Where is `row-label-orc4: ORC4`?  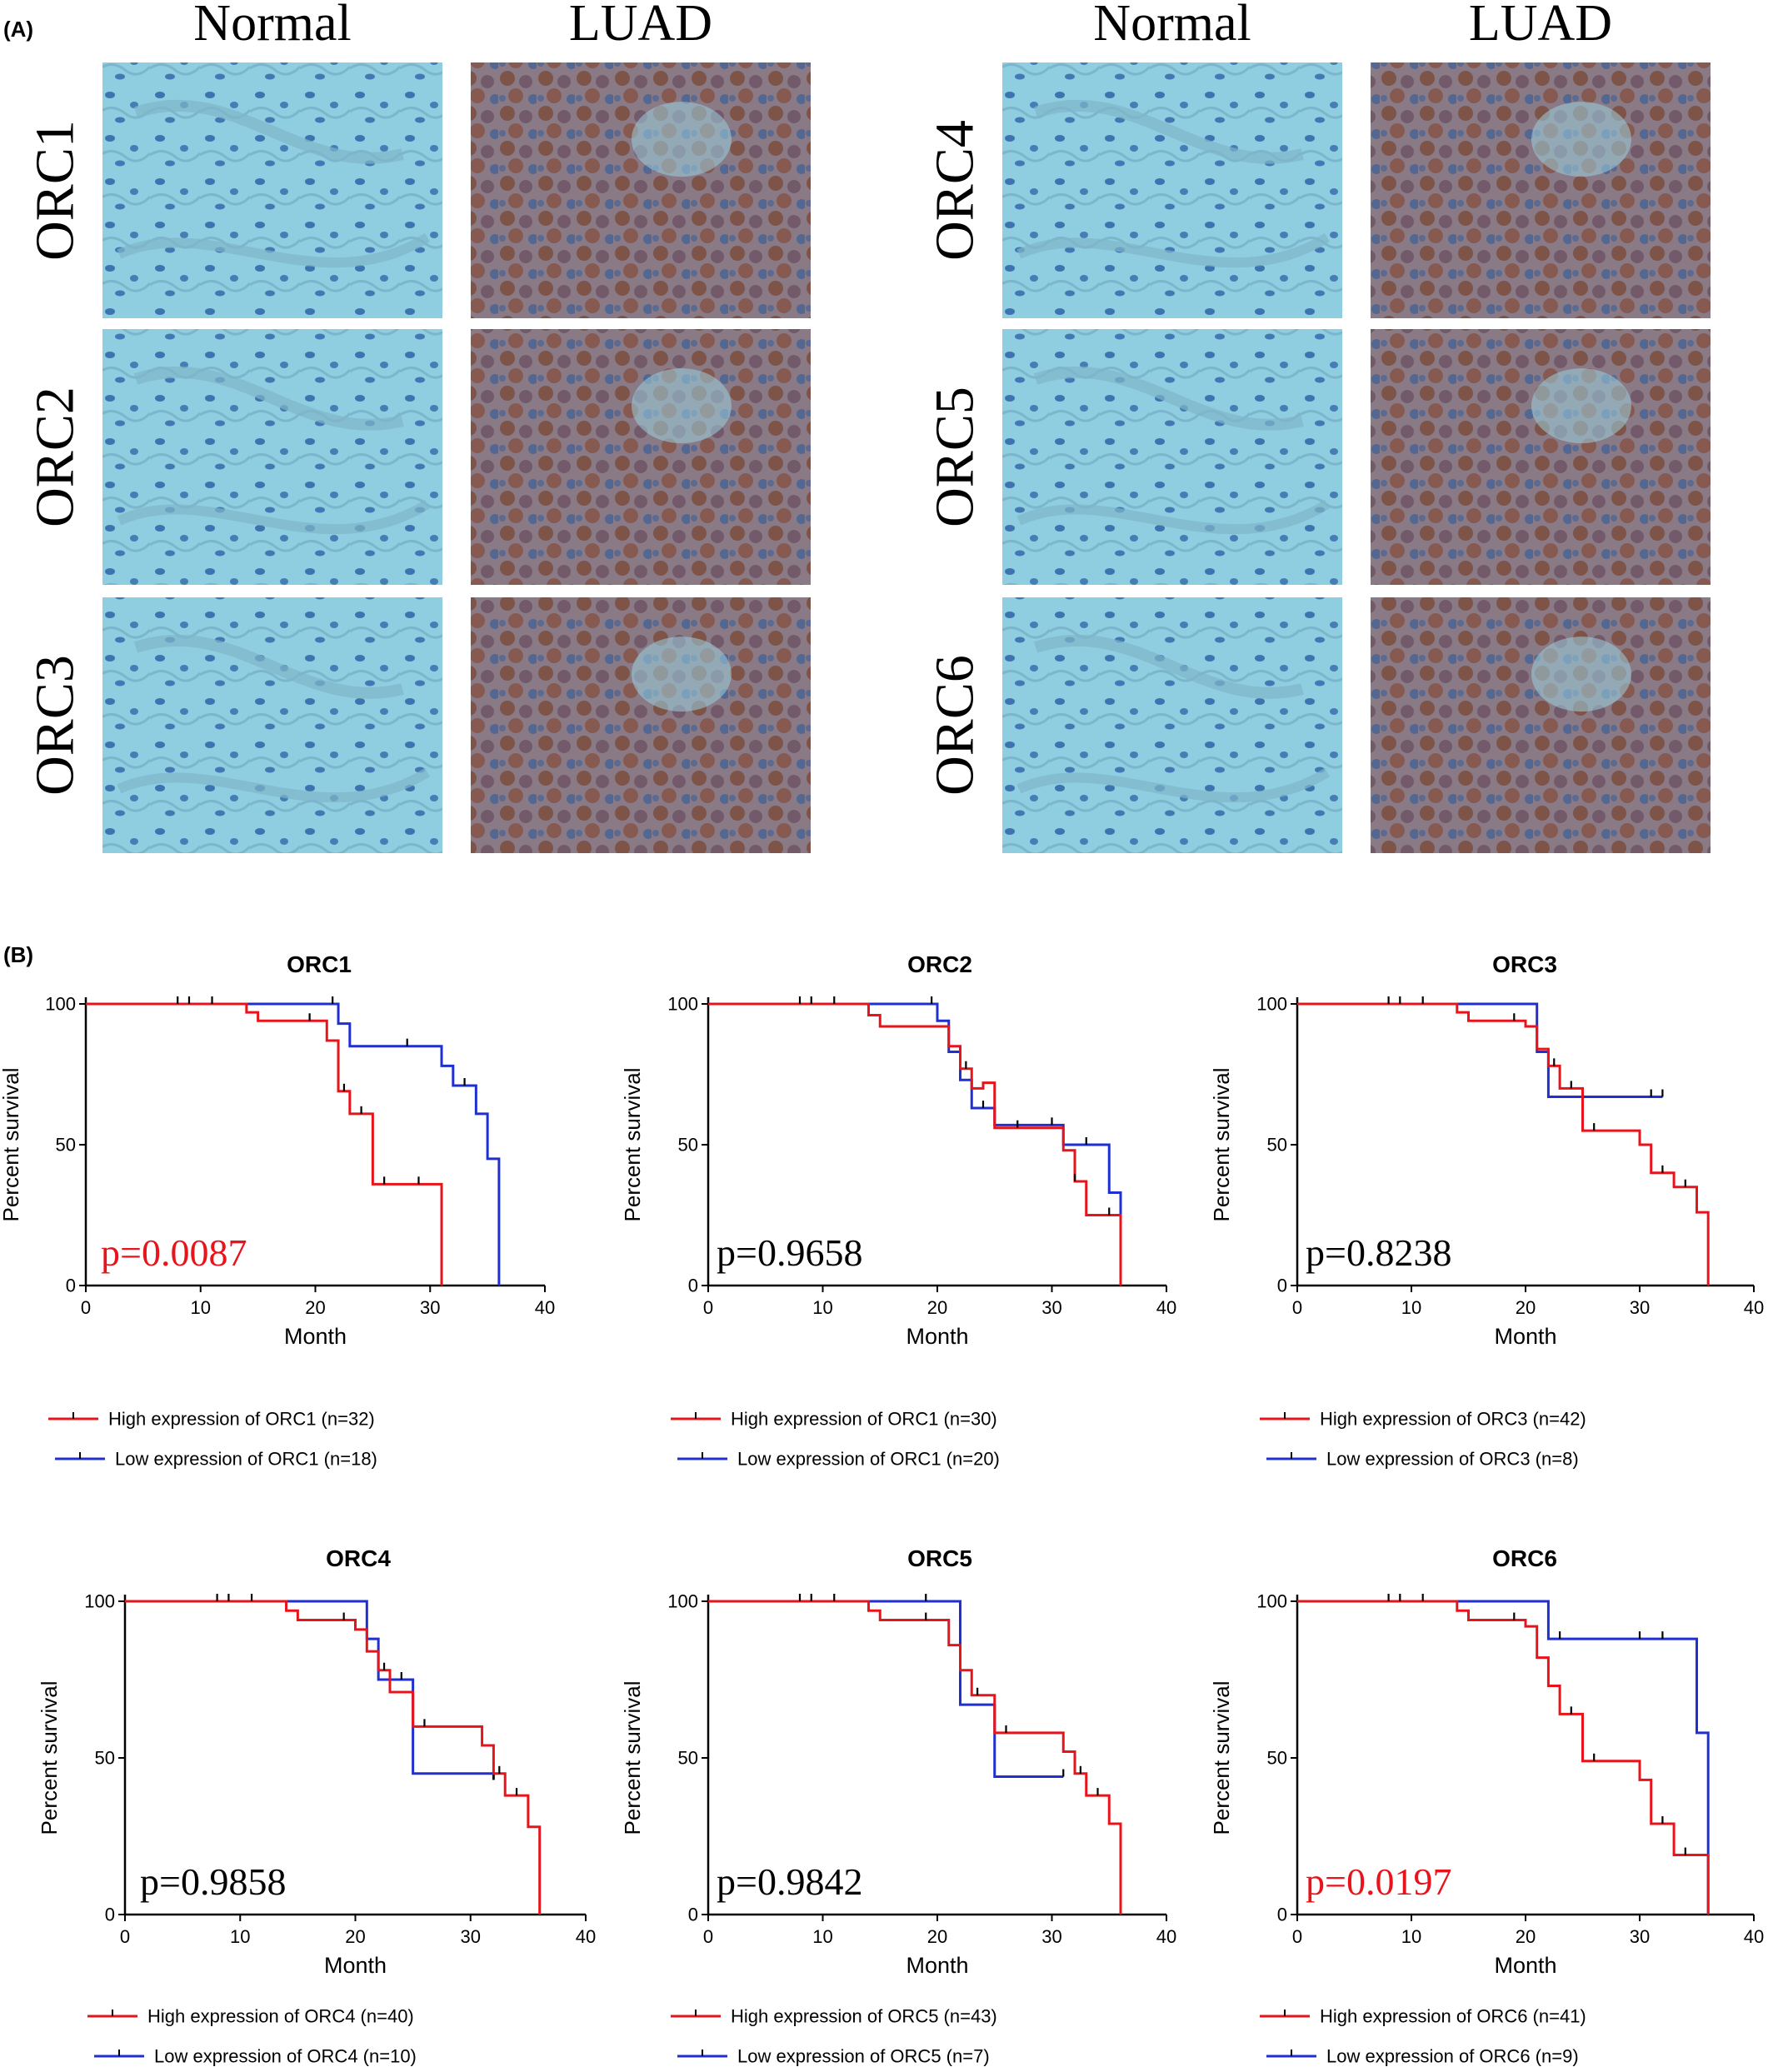 row-label-orc4: ORC4 is located at coordinates (956, 190).